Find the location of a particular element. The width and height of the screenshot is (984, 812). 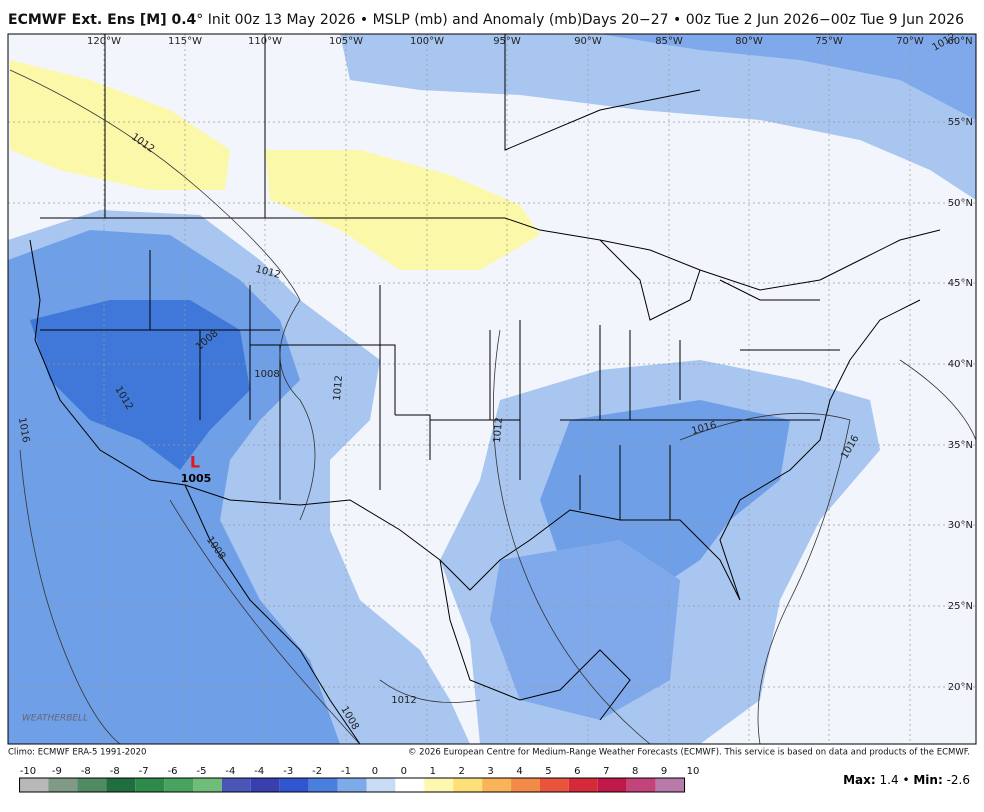

low-symbol: L is located at coordinates (195, 462).